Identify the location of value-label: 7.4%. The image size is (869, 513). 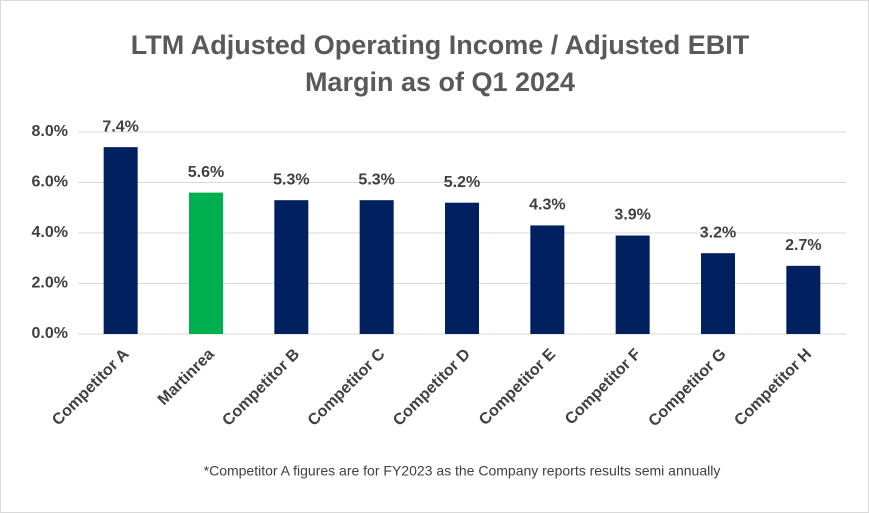
(120, 126).